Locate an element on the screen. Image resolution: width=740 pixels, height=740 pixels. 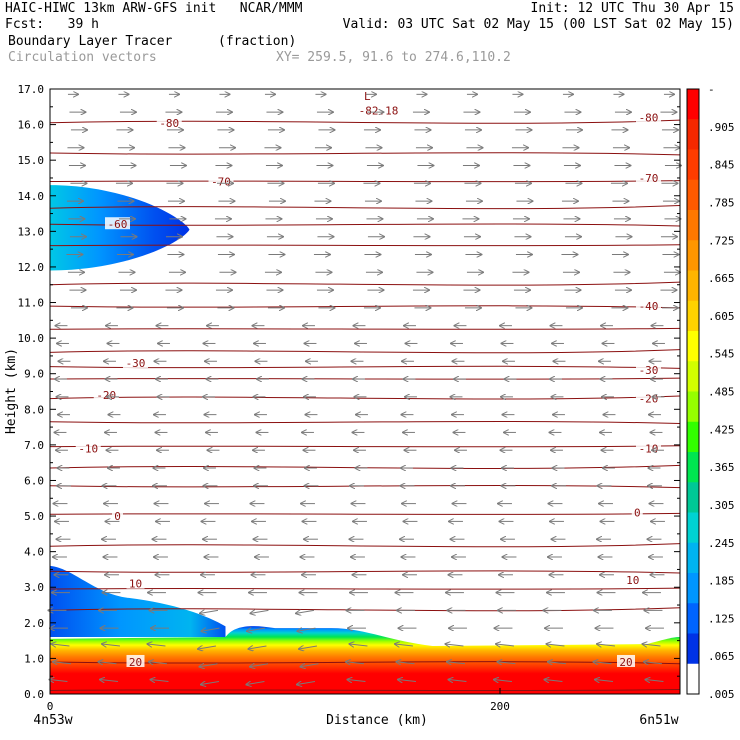
y-tick-label: 9.0 is located at coordinates (34, 374).